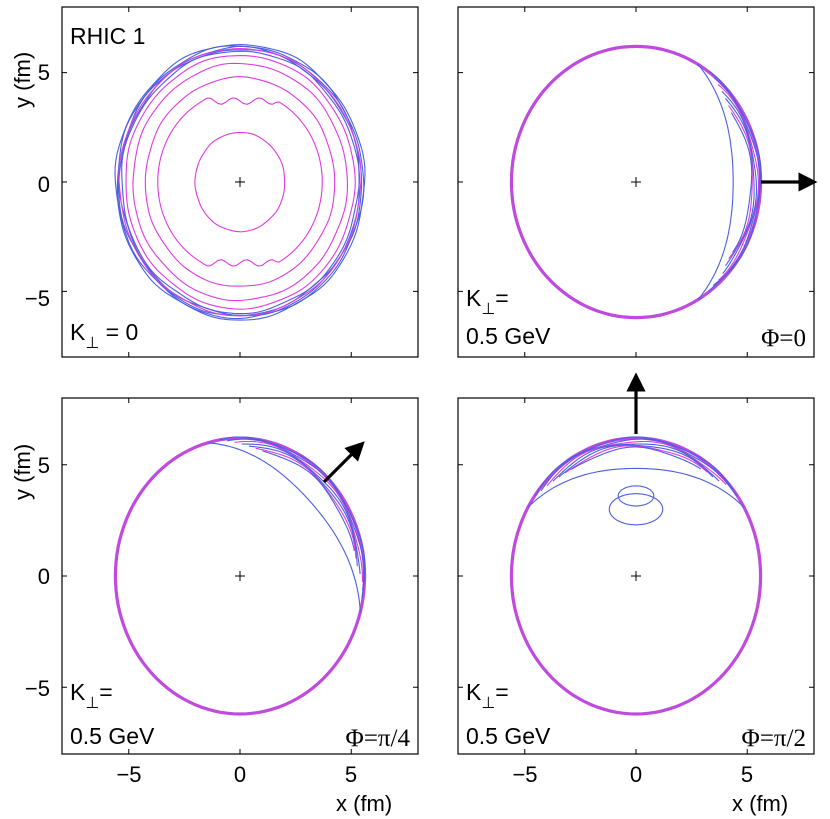 Image resolution: width=830 pixels, height=819 pixels. I want to click on kperp-annotation: K⊥ = 0, so click(104, 335).